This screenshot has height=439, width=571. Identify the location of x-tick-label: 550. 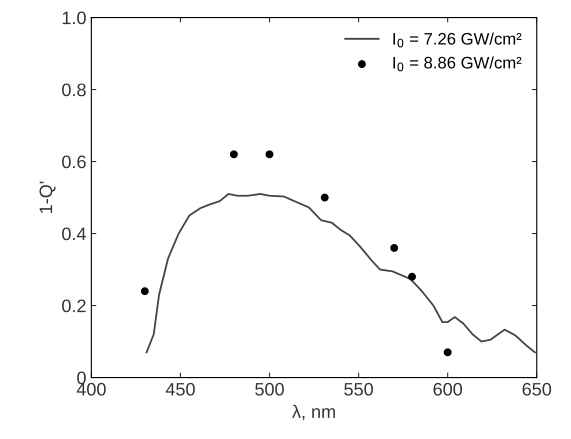
(358, 389).